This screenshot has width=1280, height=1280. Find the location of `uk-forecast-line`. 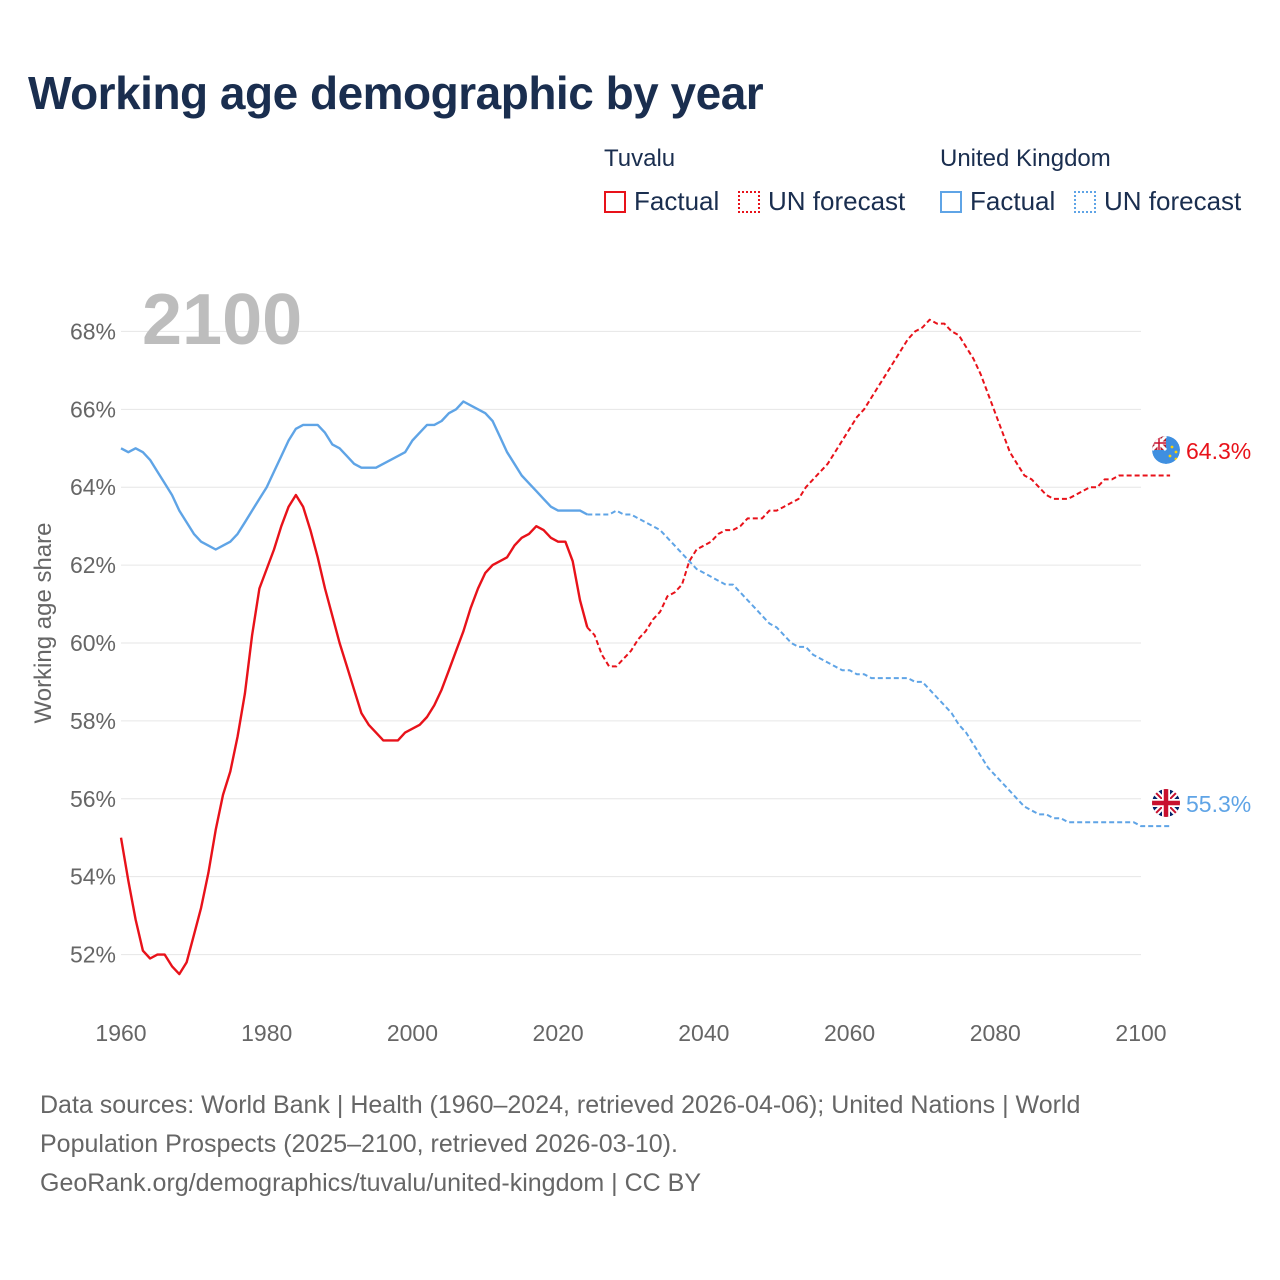

uk-forecast-line is located at coordinates (879, 668).